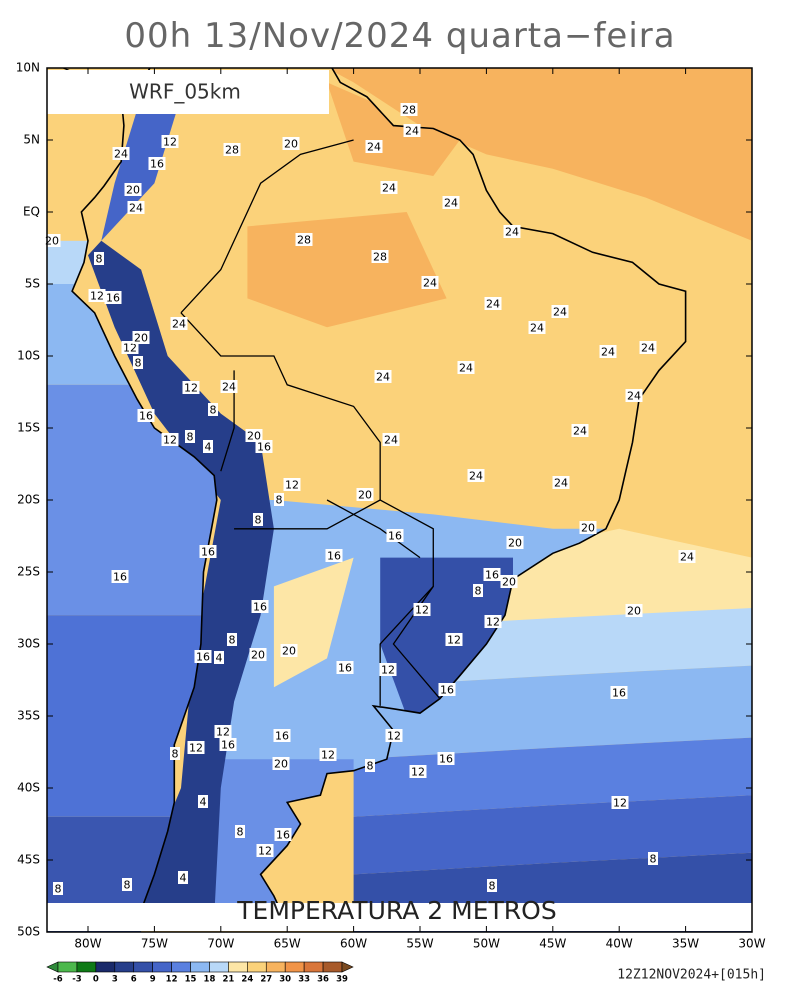 The height and width of the screenshot is (1000, 800). What do you see at coordinates (28, 644) in the screenshot?
I see `lat-tick-label: 30S` at bounding box center [28, 644].